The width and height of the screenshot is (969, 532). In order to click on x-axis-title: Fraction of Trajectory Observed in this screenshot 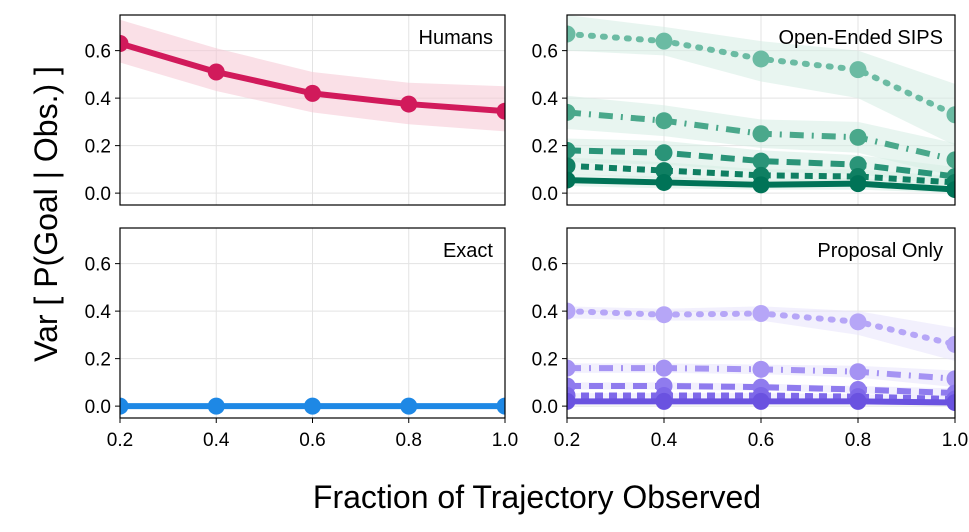, I will do `click(537, 497)`.